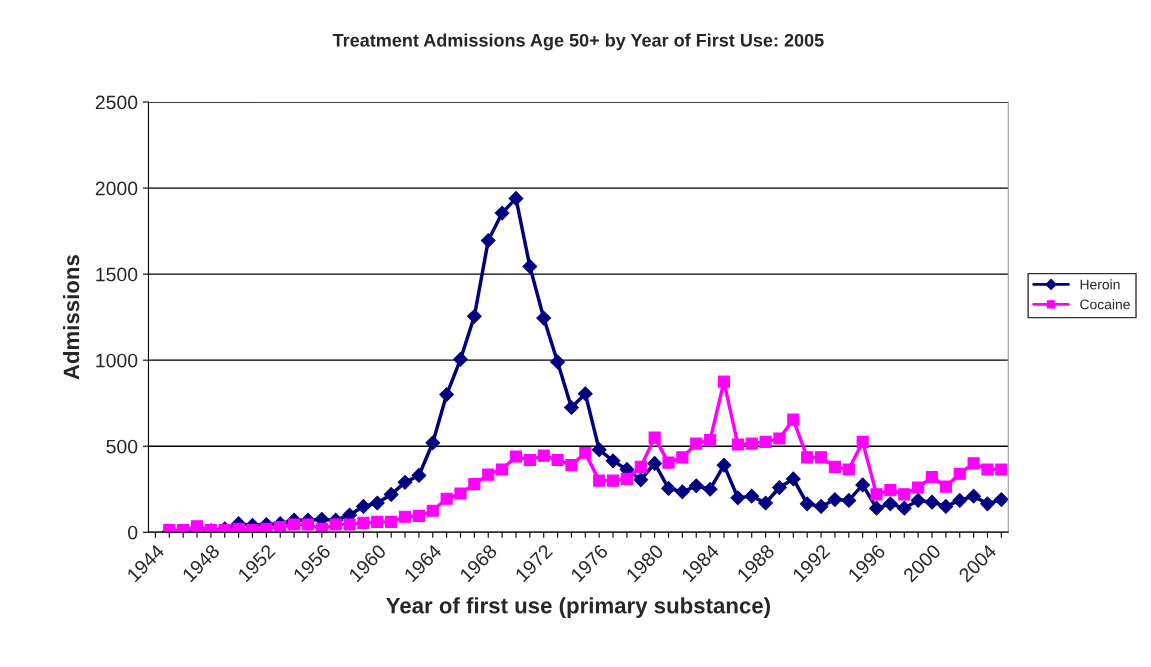  What do you see at coordinates (117, 274) in the screenshot?
I see `y-tick-label: 1500` at bounding box center [117, 274].